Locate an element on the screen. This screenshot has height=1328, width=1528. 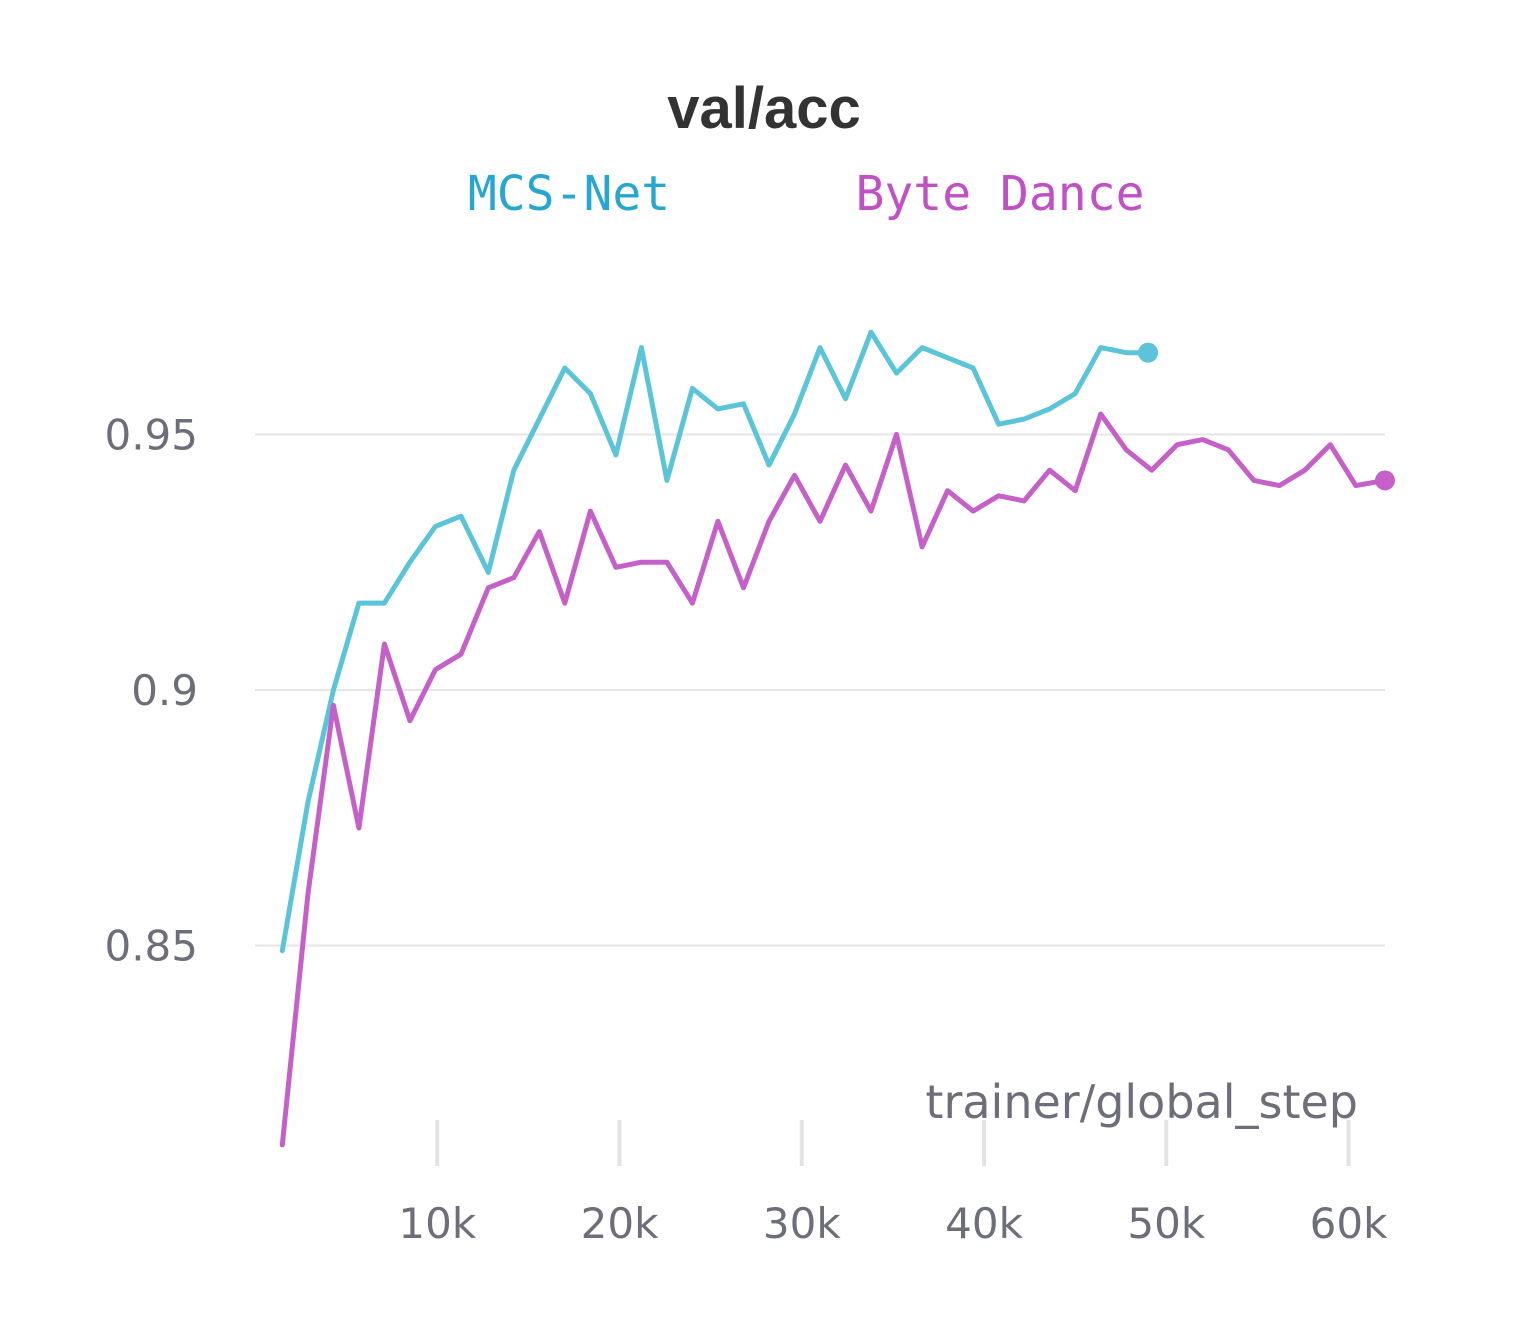
legend-entry-0: MCS-Net is located at coordinates (569, 194).